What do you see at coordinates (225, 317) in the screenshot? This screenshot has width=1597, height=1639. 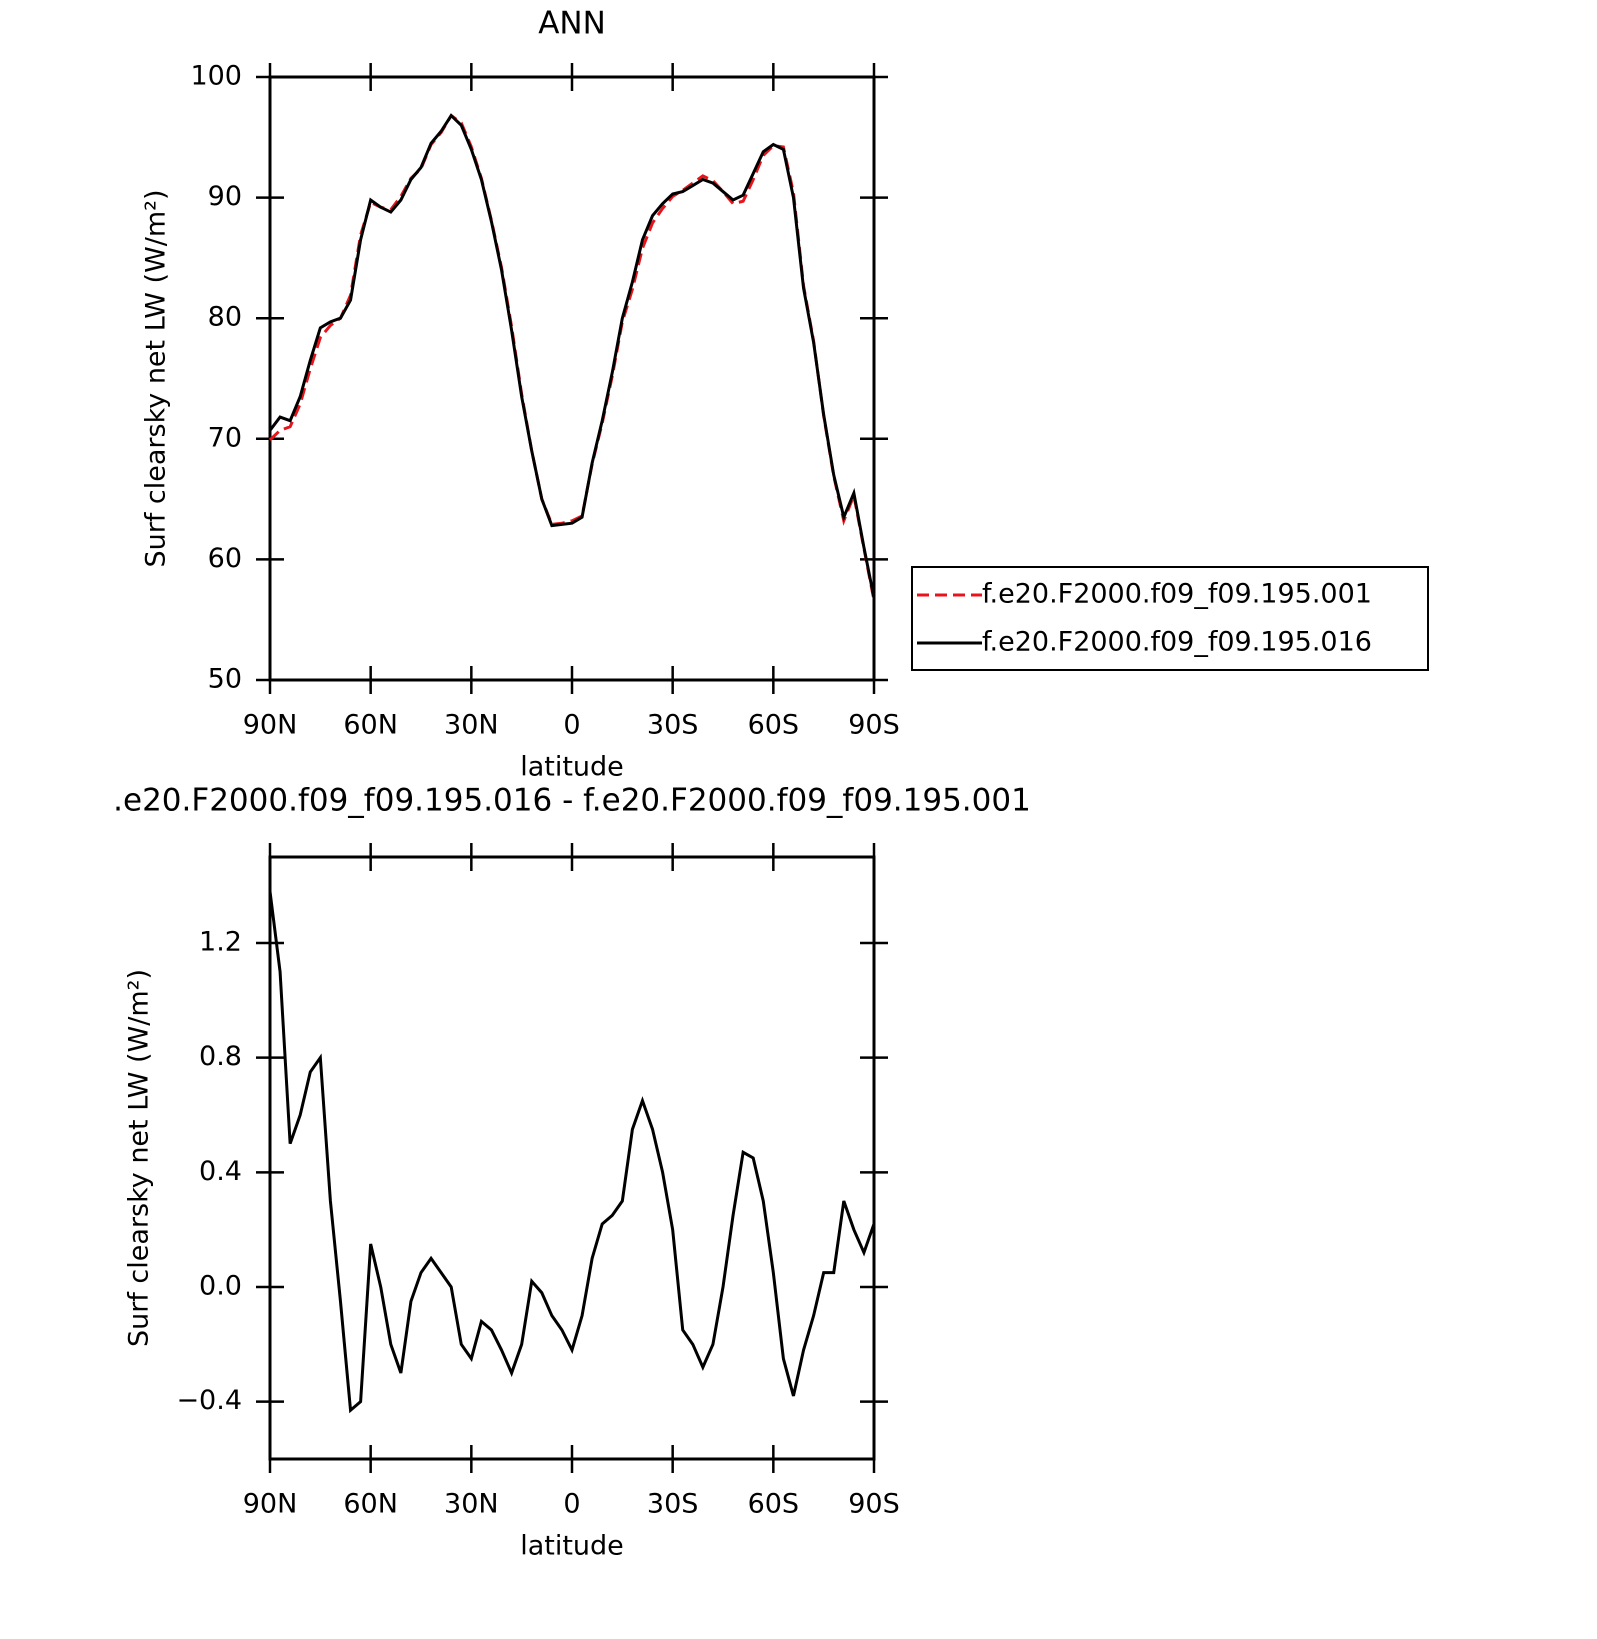 I see `y-tick-label: 80` at bounding box center [225, 317].